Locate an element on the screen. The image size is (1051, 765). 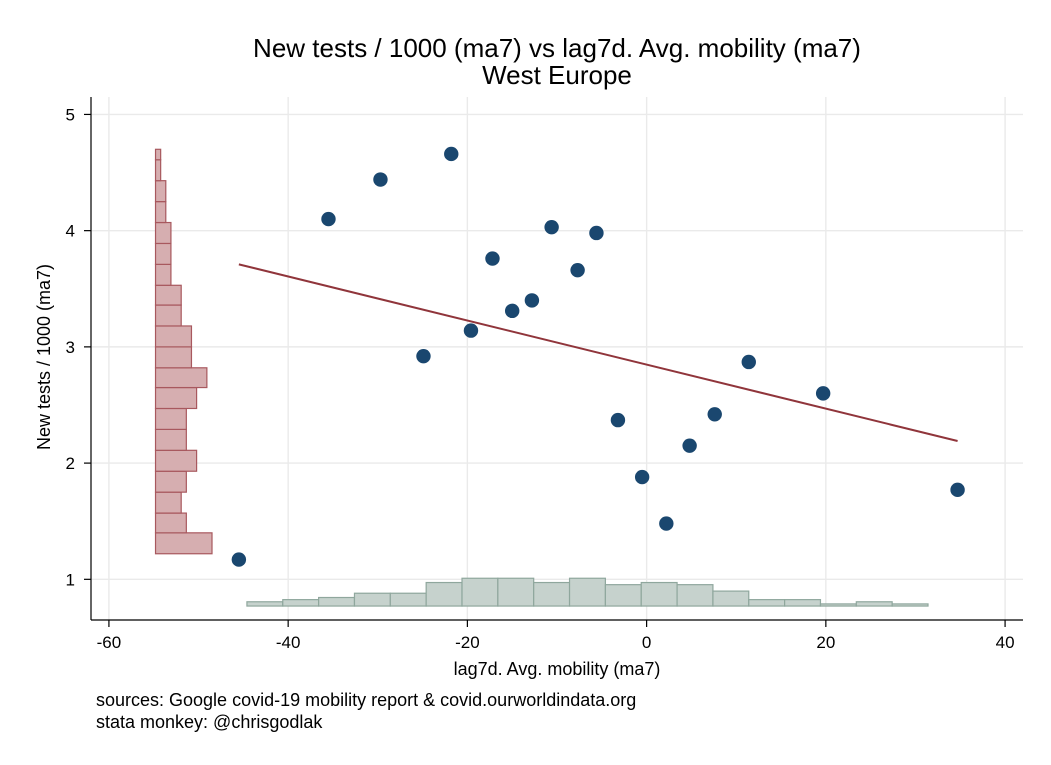
y-tick-label: 2 is located at coordinates (70, 463).